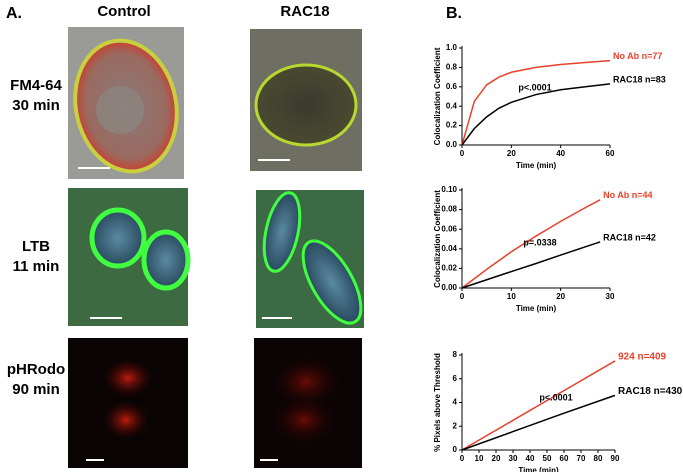  What do you see at coordinates (455, 449) in the screenshot?
I see `y-tick-label: 0` at bounding box center [455, 449].